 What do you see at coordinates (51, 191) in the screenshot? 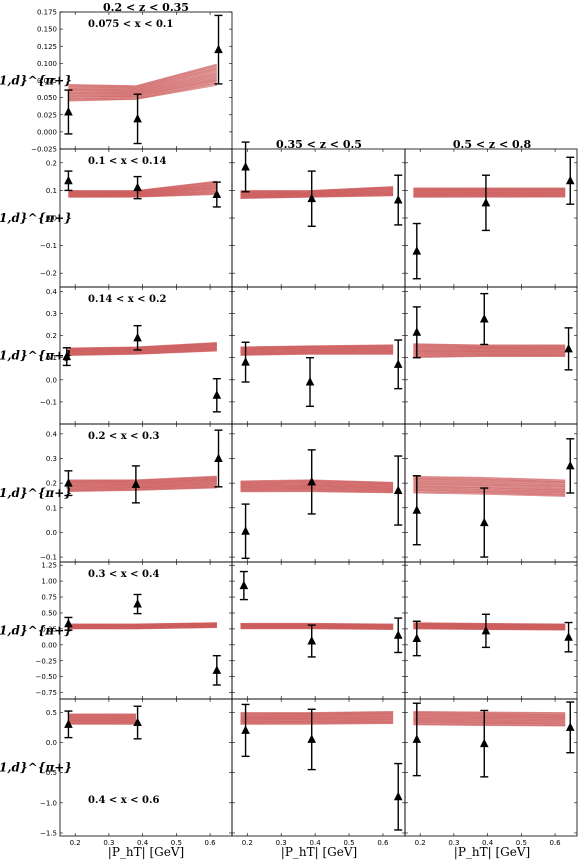
I see `y-tick-label: 0.1` at bounding box center [51, 191].